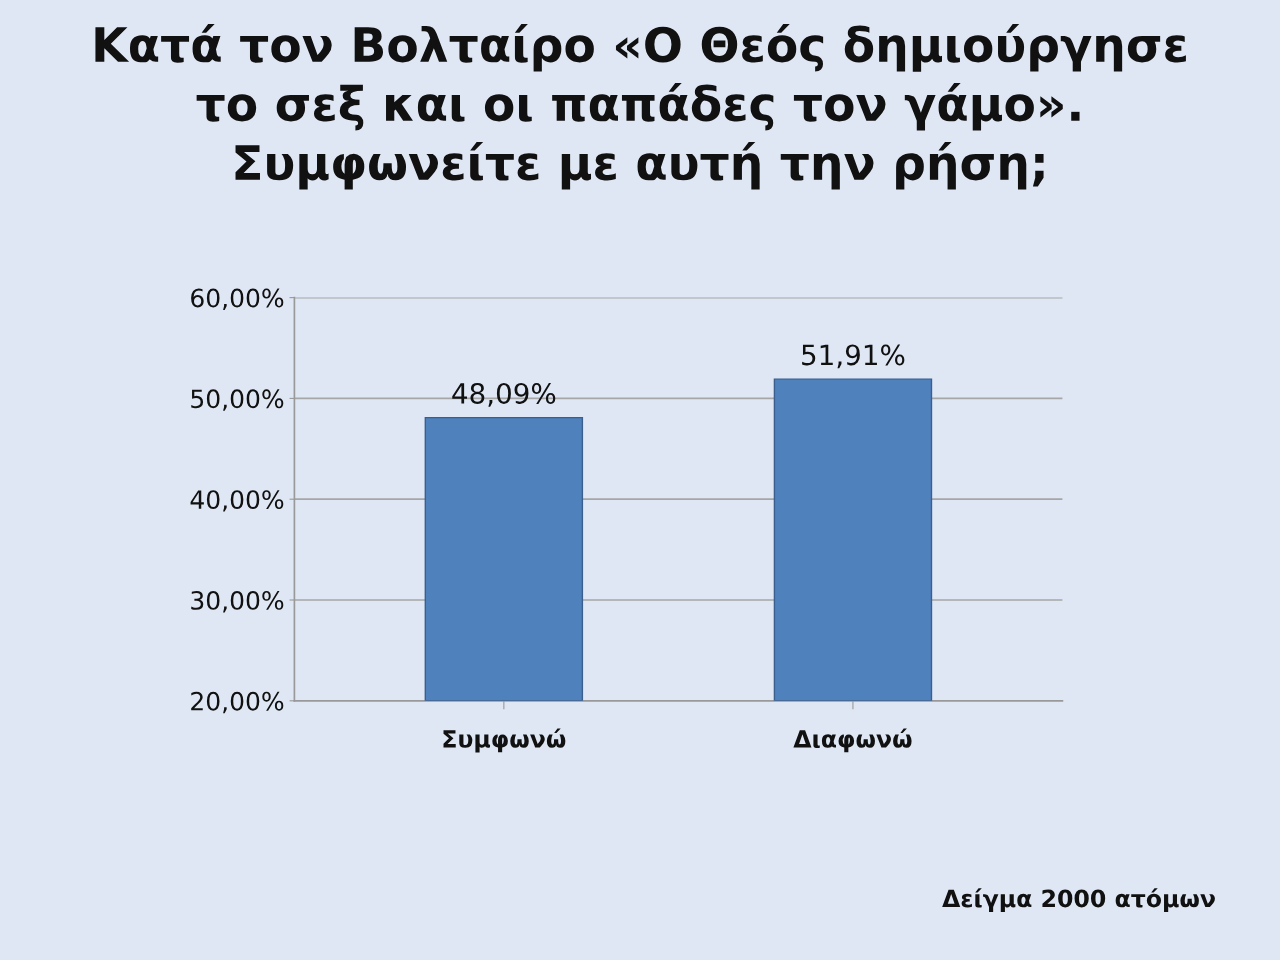  What do you see at coordinates (504, 740) in the screenshot?
I see `x-tick-label: Συμφωνώ` at bounding box center [504, 740].